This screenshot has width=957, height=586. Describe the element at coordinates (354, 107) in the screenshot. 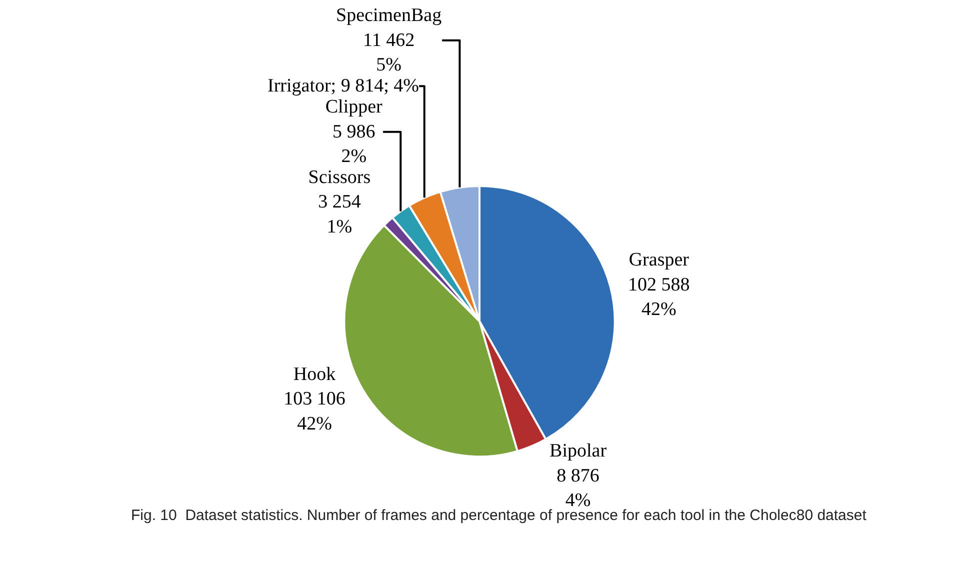

I see `slice-label: Clipper` at that location.